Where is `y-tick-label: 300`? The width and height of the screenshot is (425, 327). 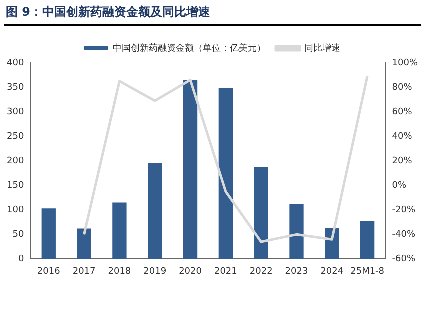 y-tick-label: 300 is located at coordinates (15, 112).